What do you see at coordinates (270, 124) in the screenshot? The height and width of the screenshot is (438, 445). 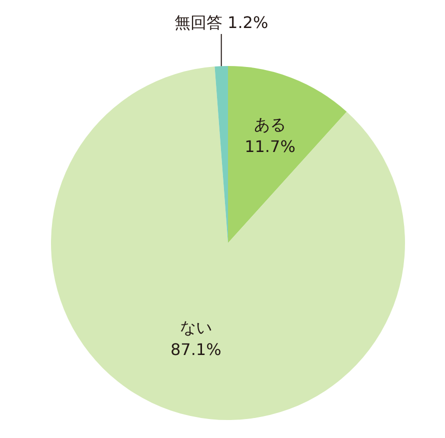 I see `slice-label: ある` at bounding box center [270, 124].